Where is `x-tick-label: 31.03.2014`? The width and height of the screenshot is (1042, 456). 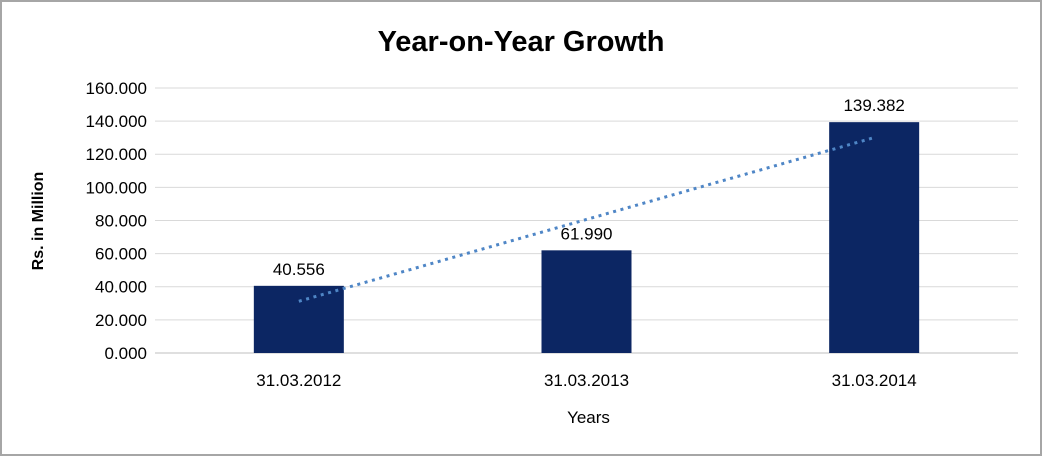 x-tick-label: 31.03.2014 is located at coordinates (874, 380).